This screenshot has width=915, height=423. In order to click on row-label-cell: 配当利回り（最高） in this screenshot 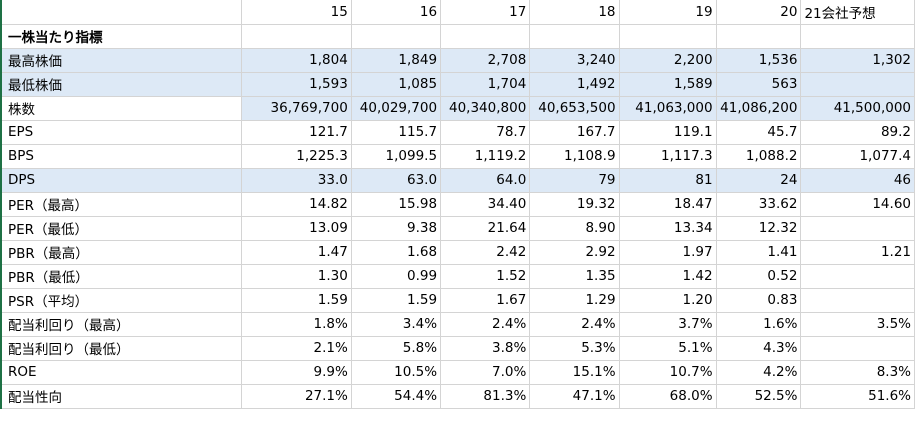, I will do `click(121, 324)`.